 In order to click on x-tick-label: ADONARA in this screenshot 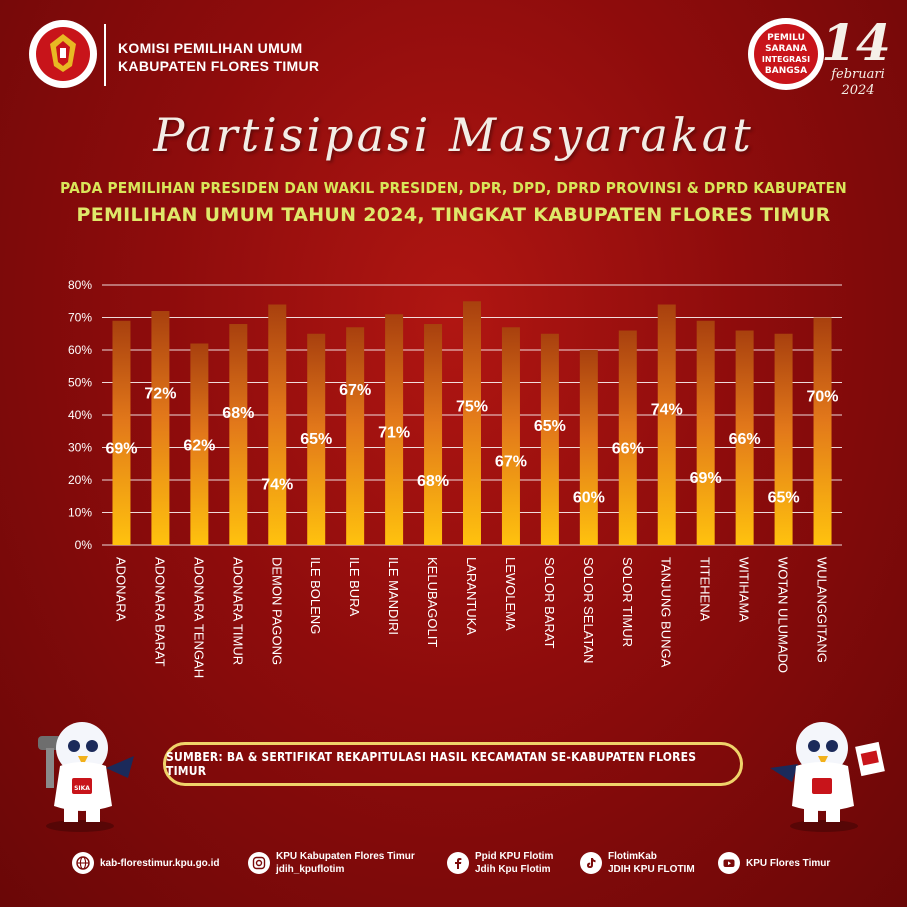, I will do `click(120, 589)`.